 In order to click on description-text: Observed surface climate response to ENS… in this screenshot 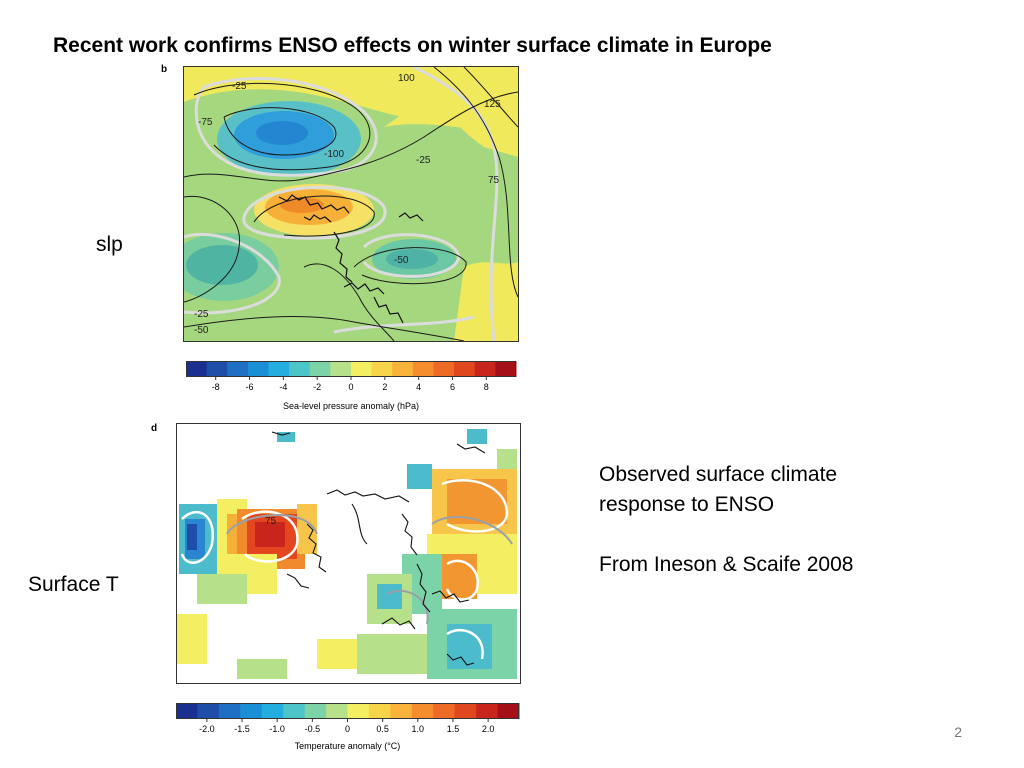, I will do `click(726, 520)`.